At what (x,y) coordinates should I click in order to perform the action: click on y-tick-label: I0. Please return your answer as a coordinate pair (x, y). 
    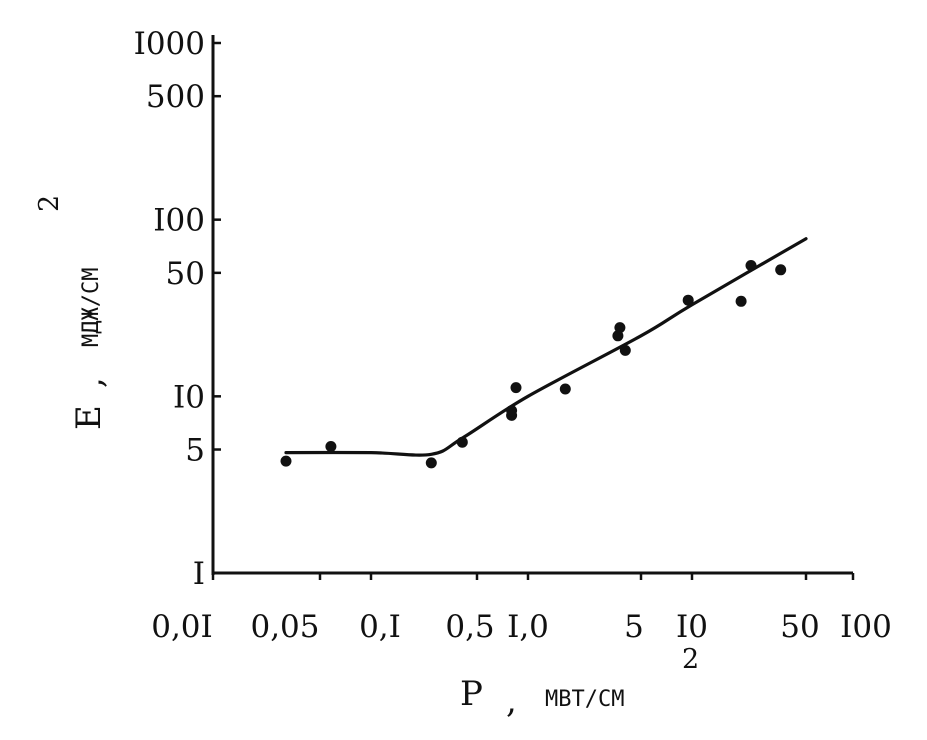
    Looking at the image, I should click on (189, 397).